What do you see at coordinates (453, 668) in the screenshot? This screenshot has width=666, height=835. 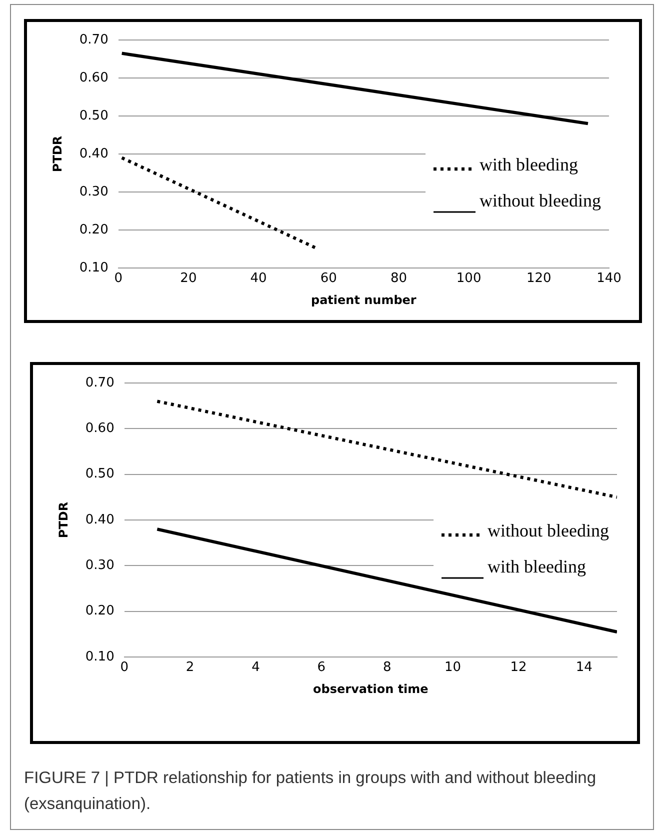 I see `x-tick-label: 10` at bounding box center [453, 668].